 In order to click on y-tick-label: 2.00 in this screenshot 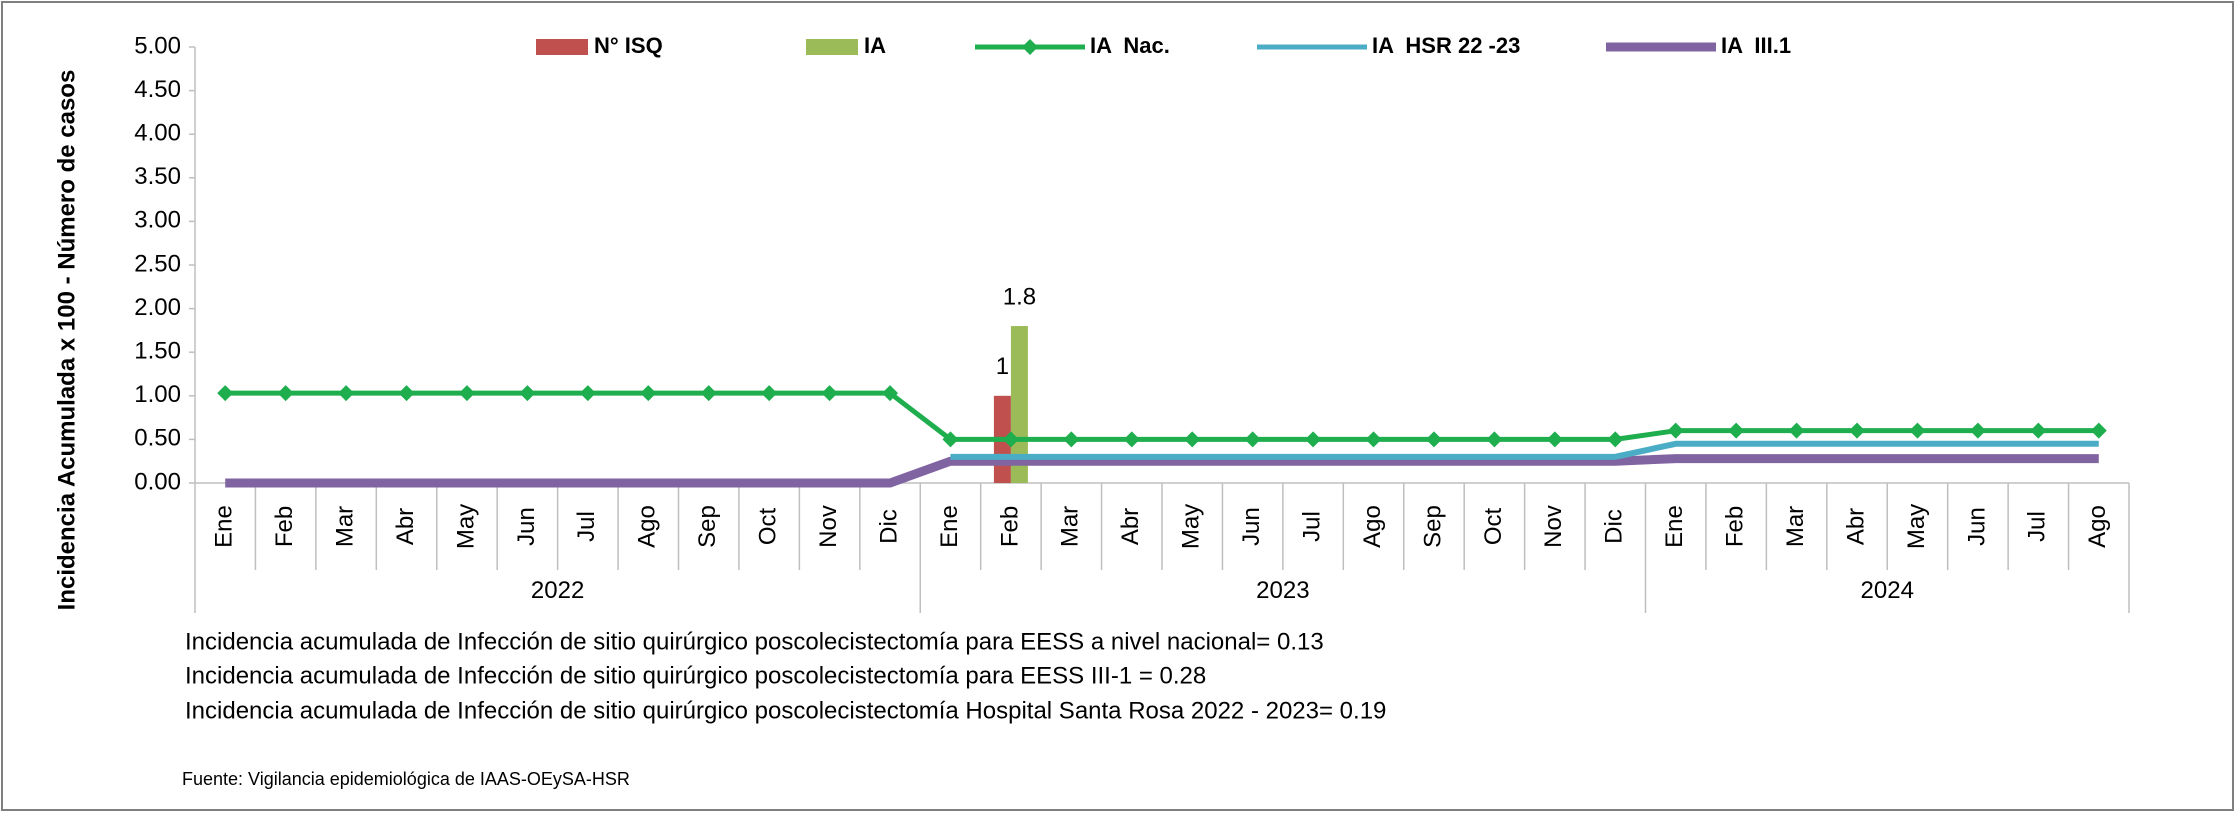, I will do `click(157, 307)`.